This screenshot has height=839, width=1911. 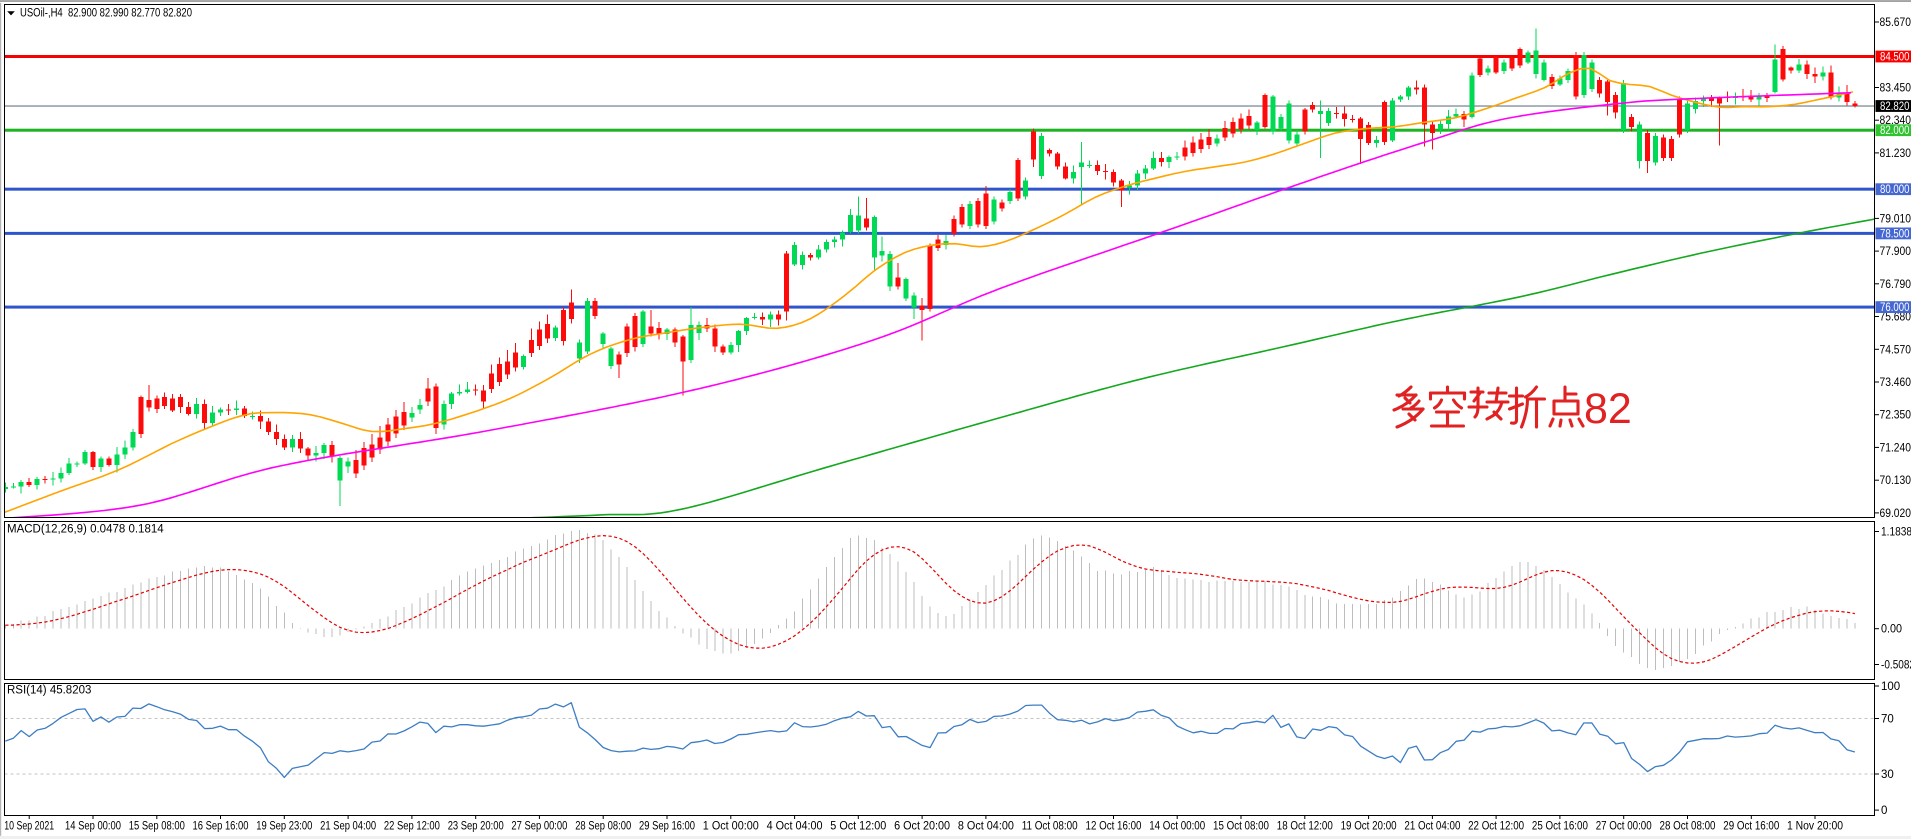 What do you see at coordinates (1895, 383) in the screenshot?
I see `svg-text: 73.460` at bounding box center [1895, 383].